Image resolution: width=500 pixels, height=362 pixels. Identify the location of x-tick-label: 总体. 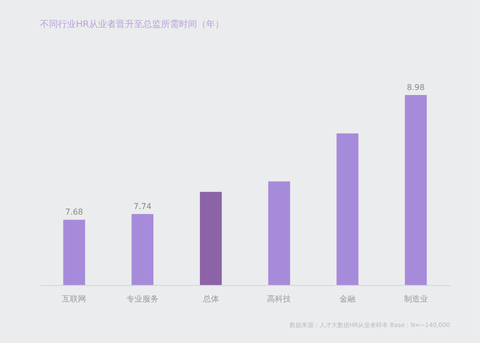
(210, 299).